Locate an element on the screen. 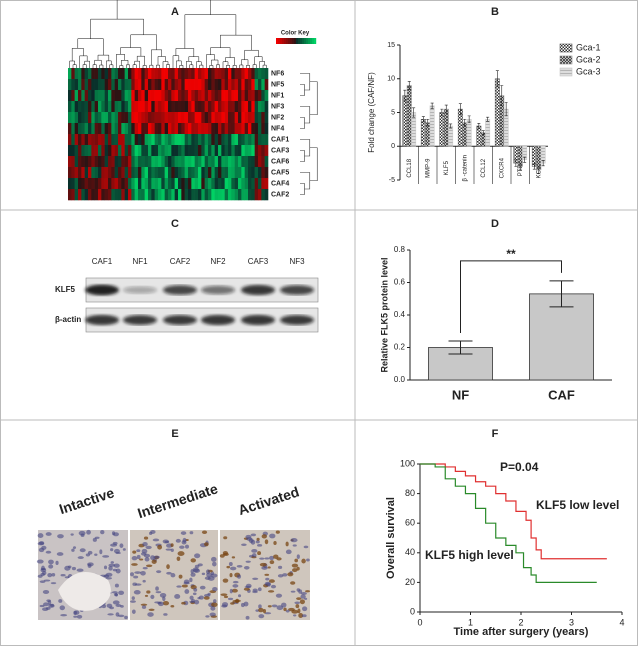  protein-label: β-actin is located at coordinates (68, 319).